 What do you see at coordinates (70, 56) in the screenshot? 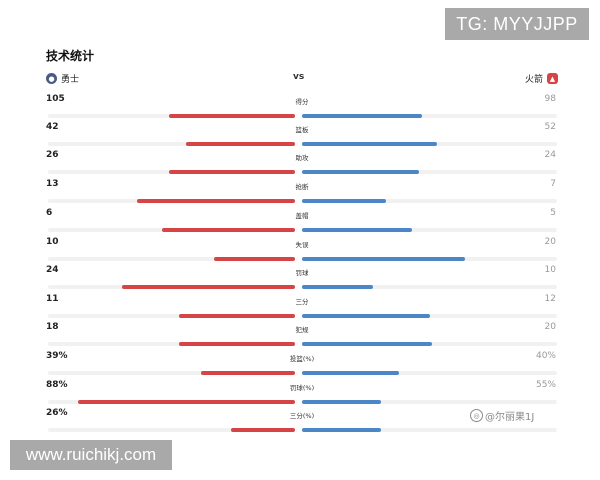
I see `page-title: 技术统计` at bounding box center [70, 56].